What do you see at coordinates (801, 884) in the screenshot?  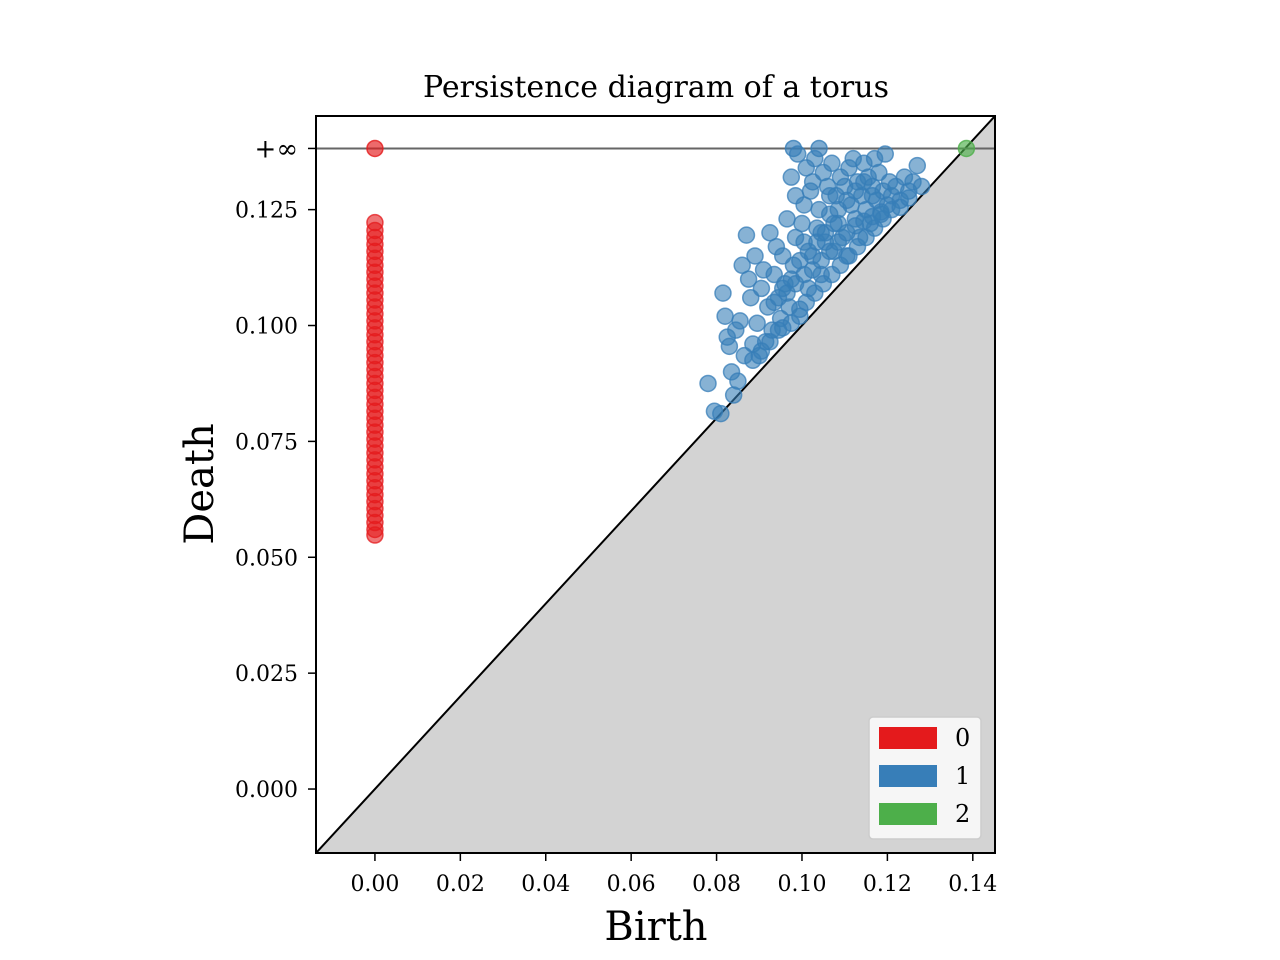 I see `x-tick-label: 0.10` at bounding box center [801, 884].